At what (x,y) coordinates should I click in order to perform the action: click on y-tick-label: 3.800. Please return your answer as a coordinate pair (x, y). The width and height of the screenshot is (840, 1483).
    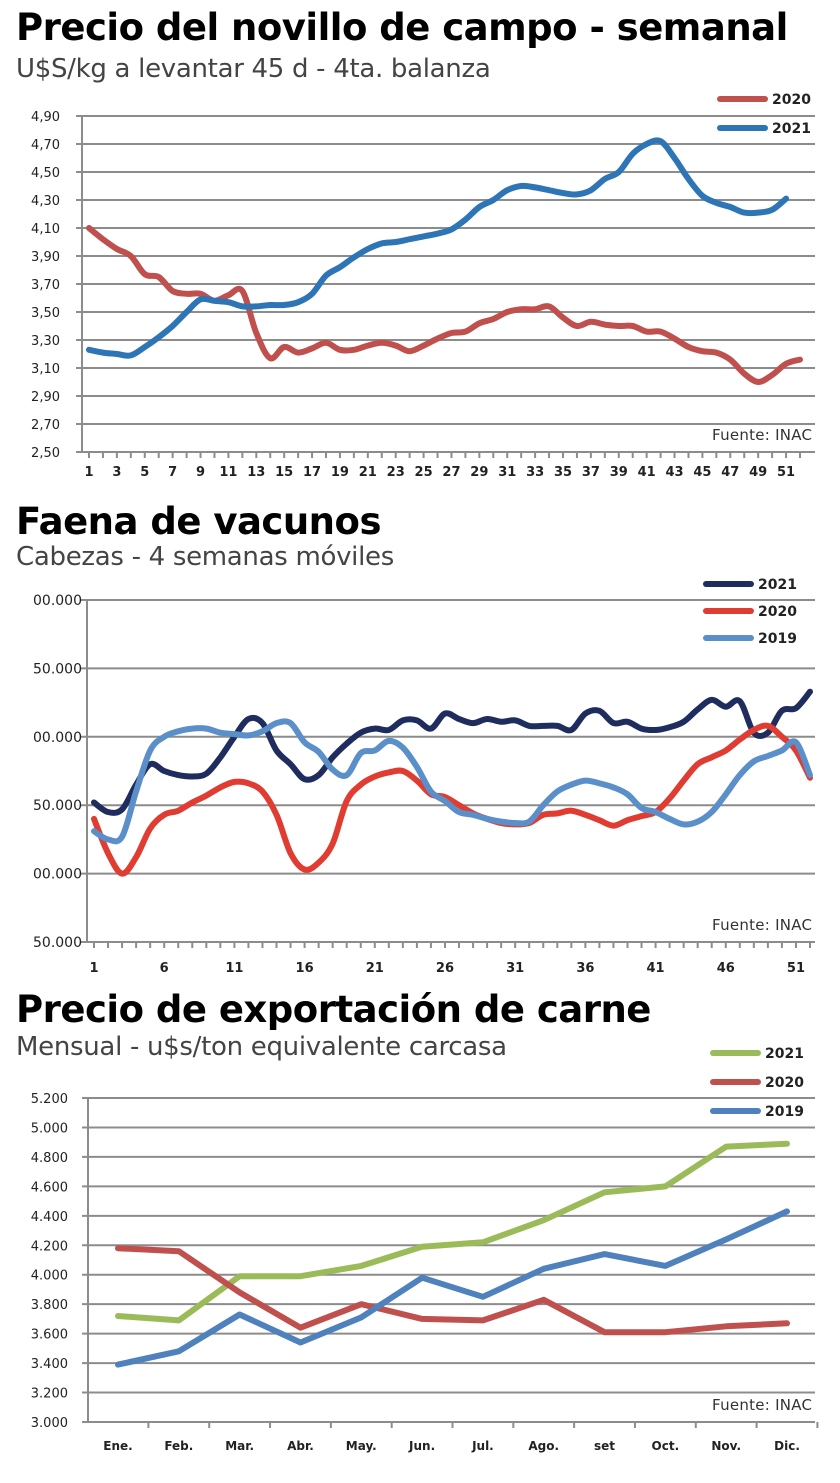
    Looking at the image, I should click on (49, 1305).